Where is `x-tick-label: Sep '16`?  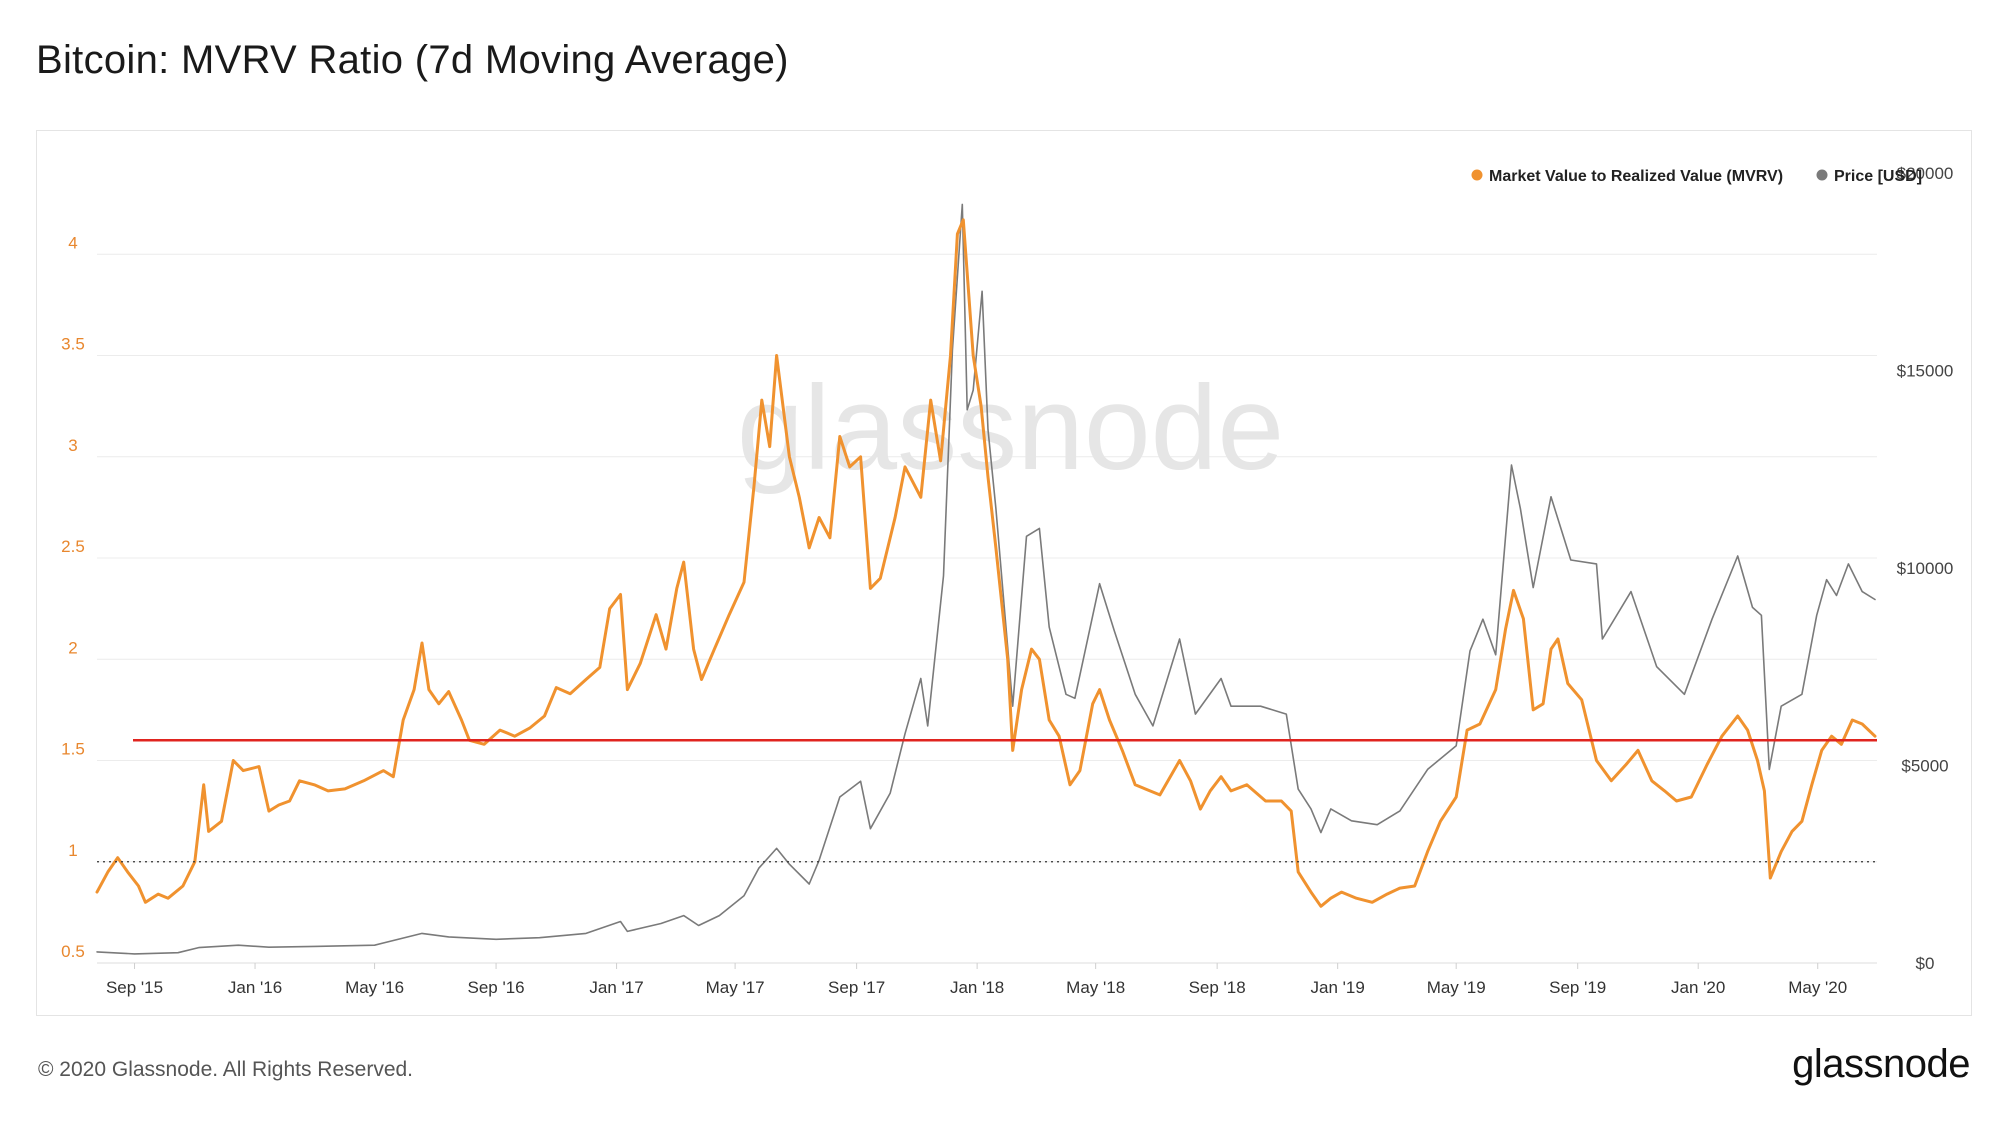 x-tick-label: Sep '16 is located at coordinates (495, 987).